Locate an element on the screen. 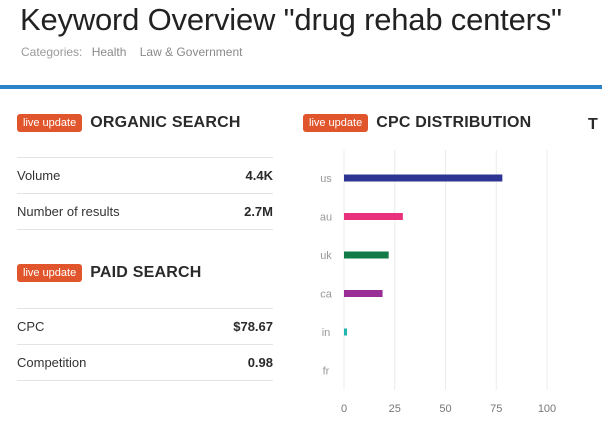 The height and width of the screenshot is (425, 602). bar-au is located at coordinates (373, 216).